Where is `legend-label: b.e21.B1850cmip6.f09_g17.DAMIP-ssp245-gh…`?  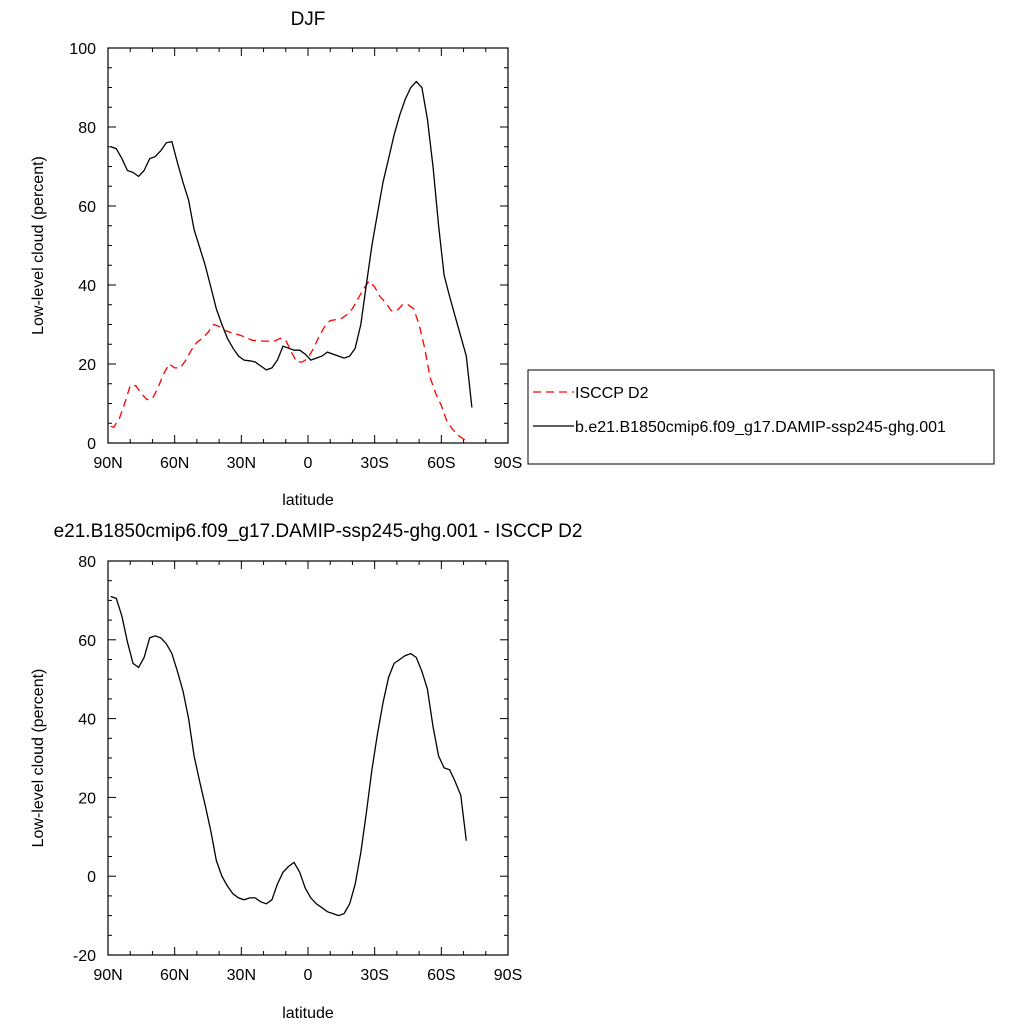
legend-label: b.e21.B1850cmip6.f09_g17.DAMIP-ssp245-gh… is located at coordinates (760, 427).